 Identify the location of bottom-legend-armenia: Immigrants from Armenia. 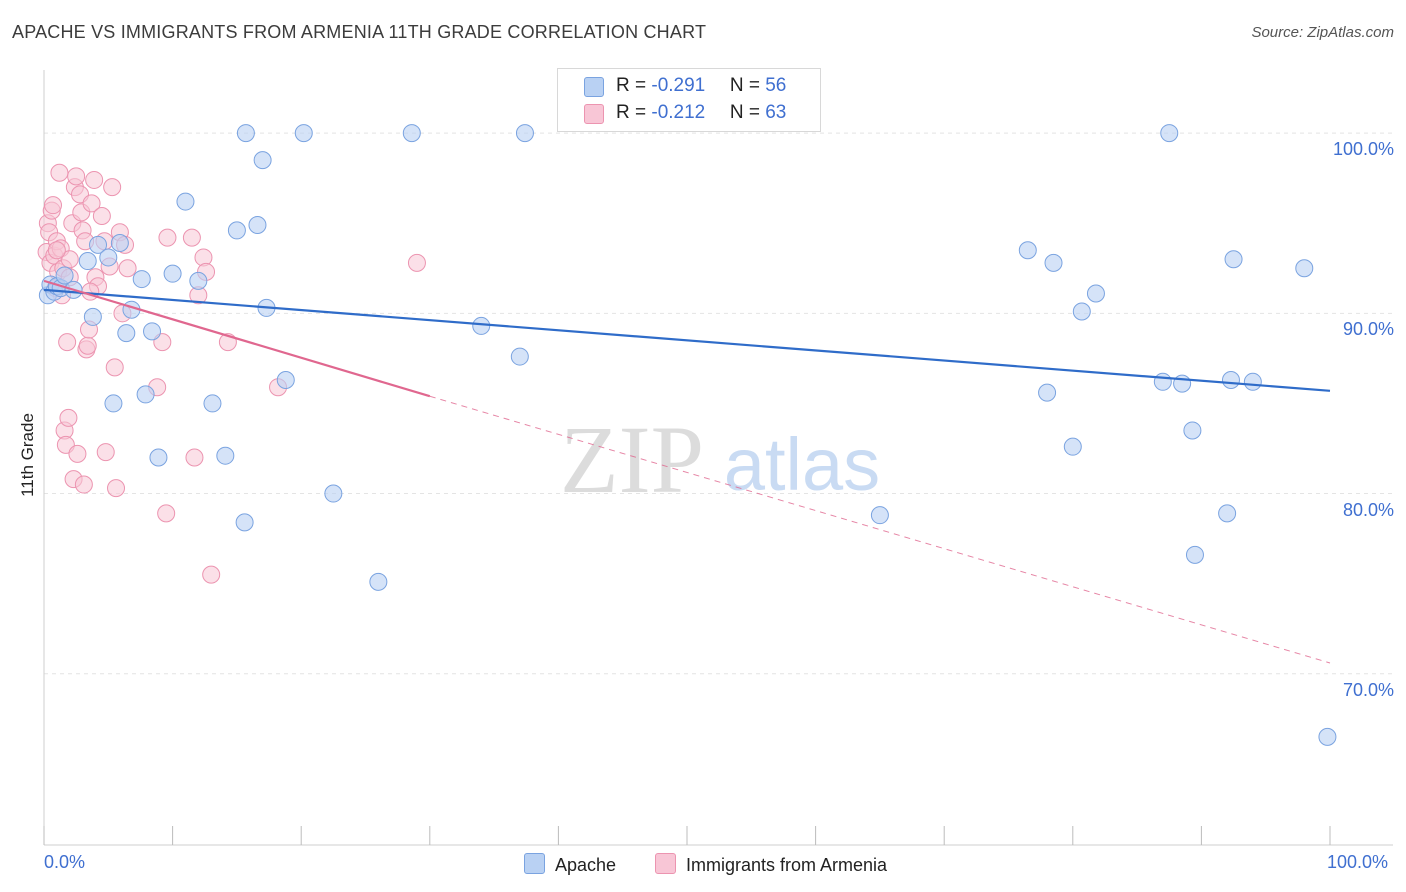
(771, 864).